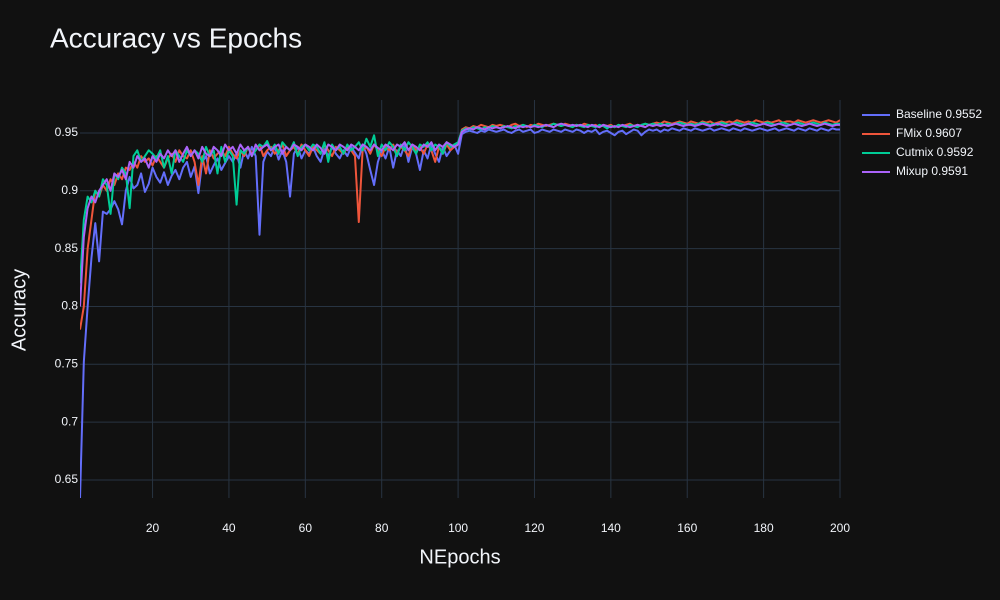 The height and width of the screenshot is (600, 1000). I want to click on legend-label: Baseline 0.9552, so click(939, 114).